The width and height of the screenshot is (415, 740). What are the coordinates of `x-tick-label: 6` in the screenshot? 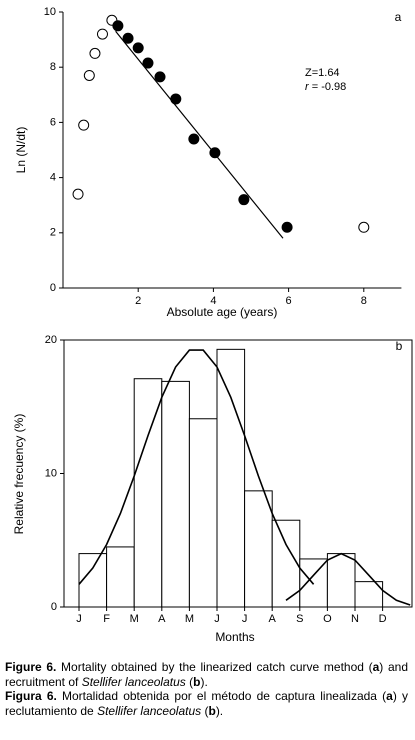 It's located at (289, 301).